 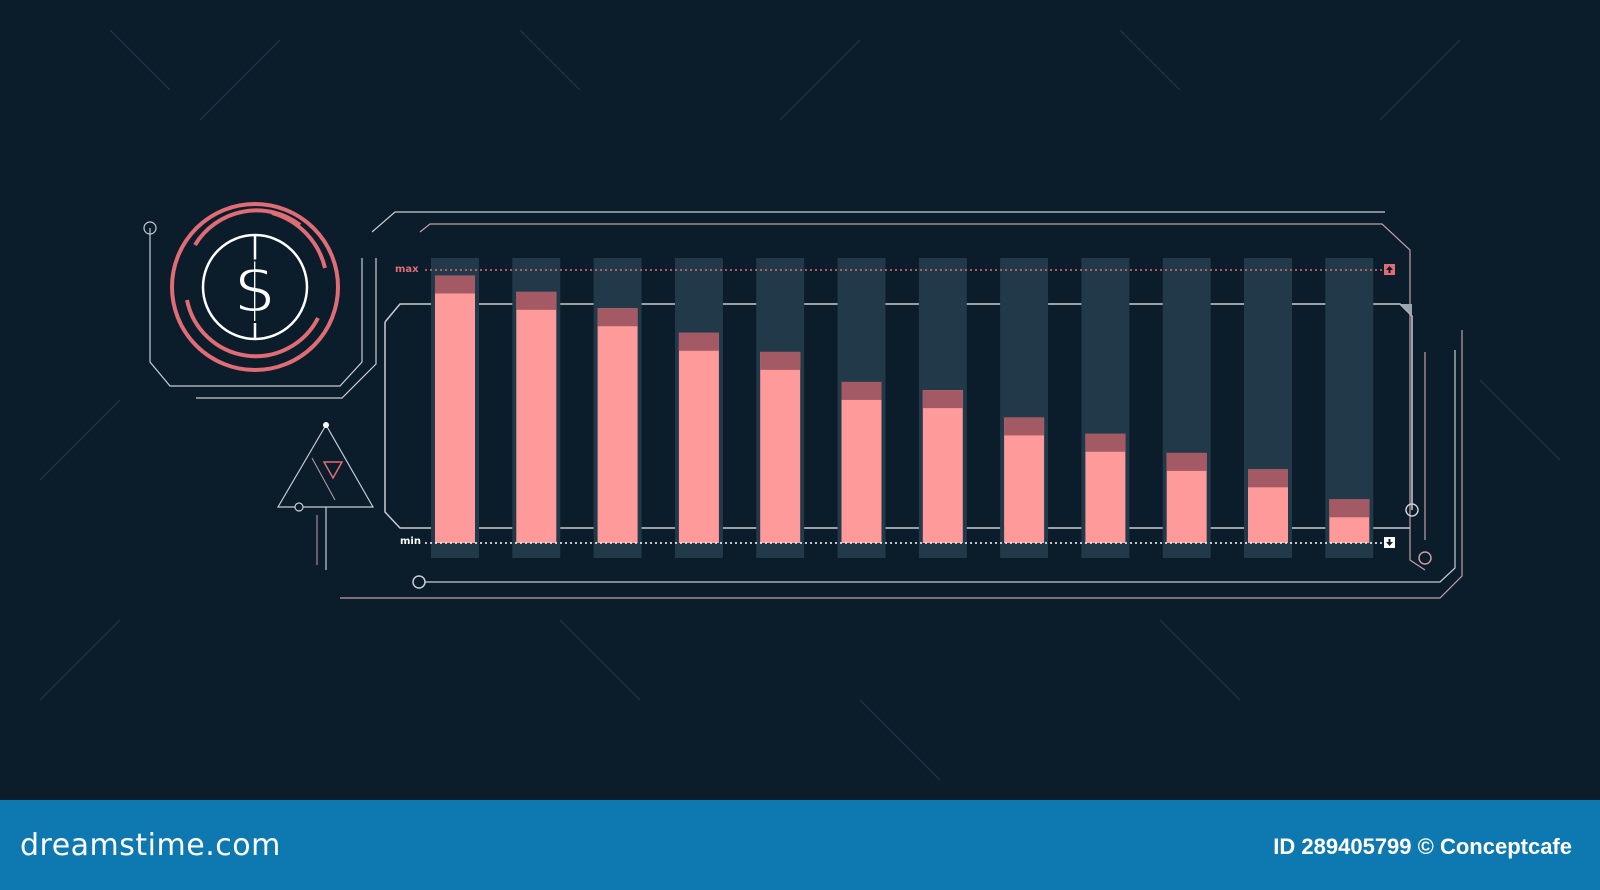 I want to click on arrow-down-icon, so click(x=1389, y=542).